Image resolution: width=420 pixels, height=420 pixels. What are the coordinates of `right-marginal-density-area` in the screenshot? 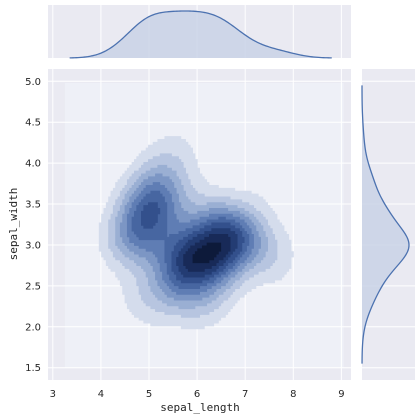 It's located at (385, 224).